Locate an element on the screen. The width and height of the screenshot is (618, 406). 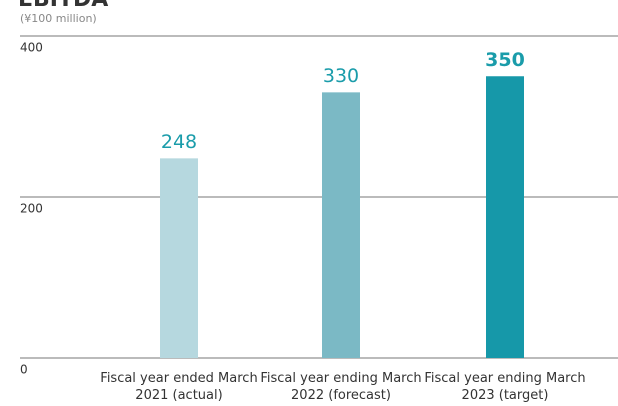
chart-subtitle: (¥100 million) is located at coordinates (58, 18).